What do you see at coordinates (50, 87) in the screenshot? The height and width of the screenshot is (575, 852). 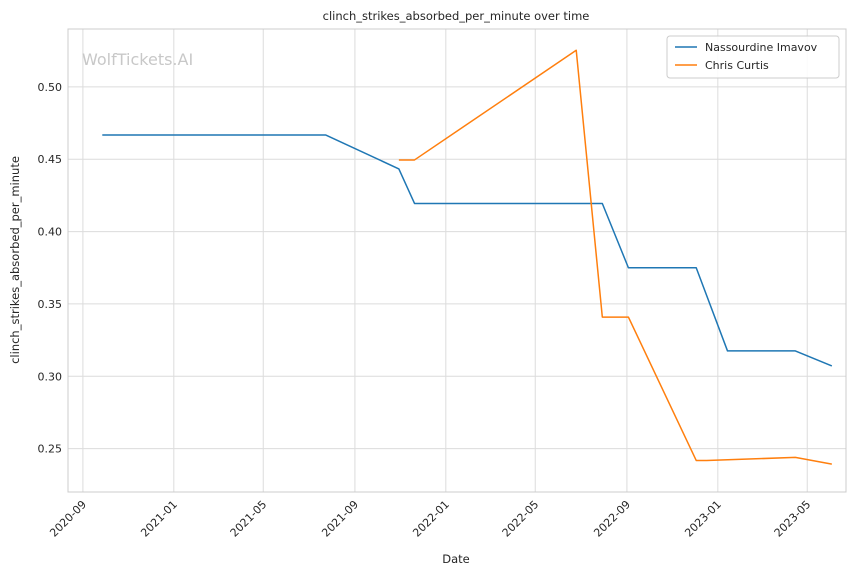 I see `y-tick-label: 0.50` at bounding box center [50, 87].